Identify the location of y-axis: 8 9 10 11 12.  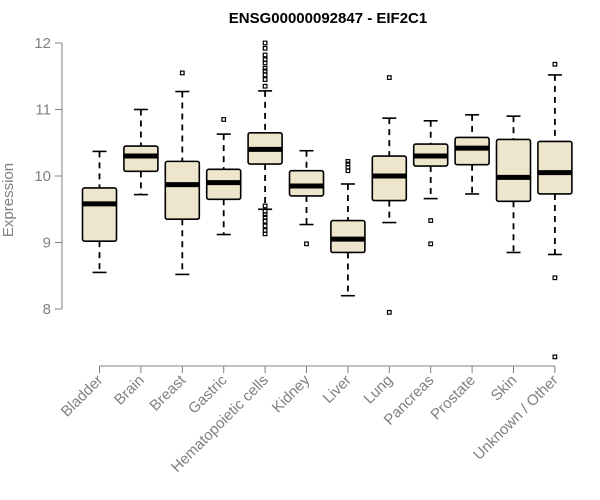
(48, 176).